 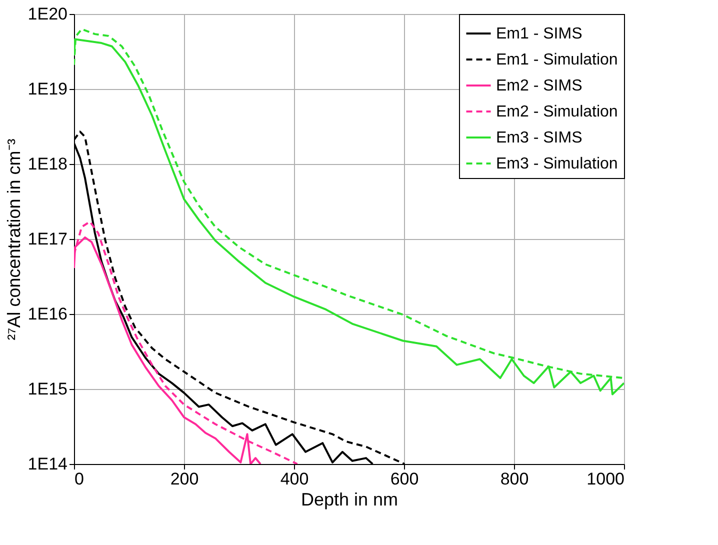 I want to click on x-tick-label: 800, so click(x=514, y=479).